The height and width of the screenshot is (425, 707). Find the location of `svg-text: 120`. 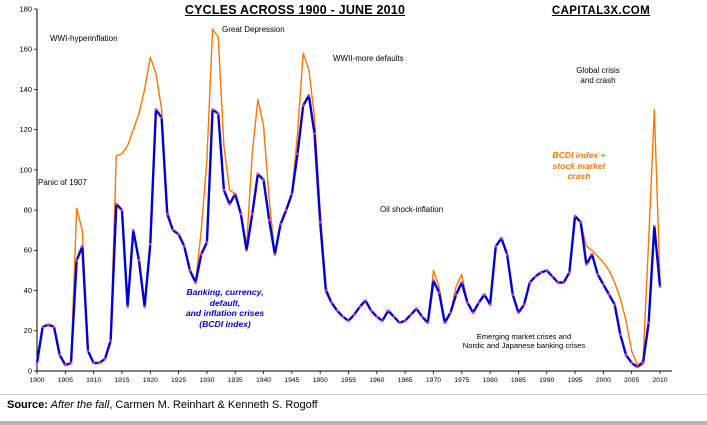

svg-text: 120 is located at coordinates (25, 129).